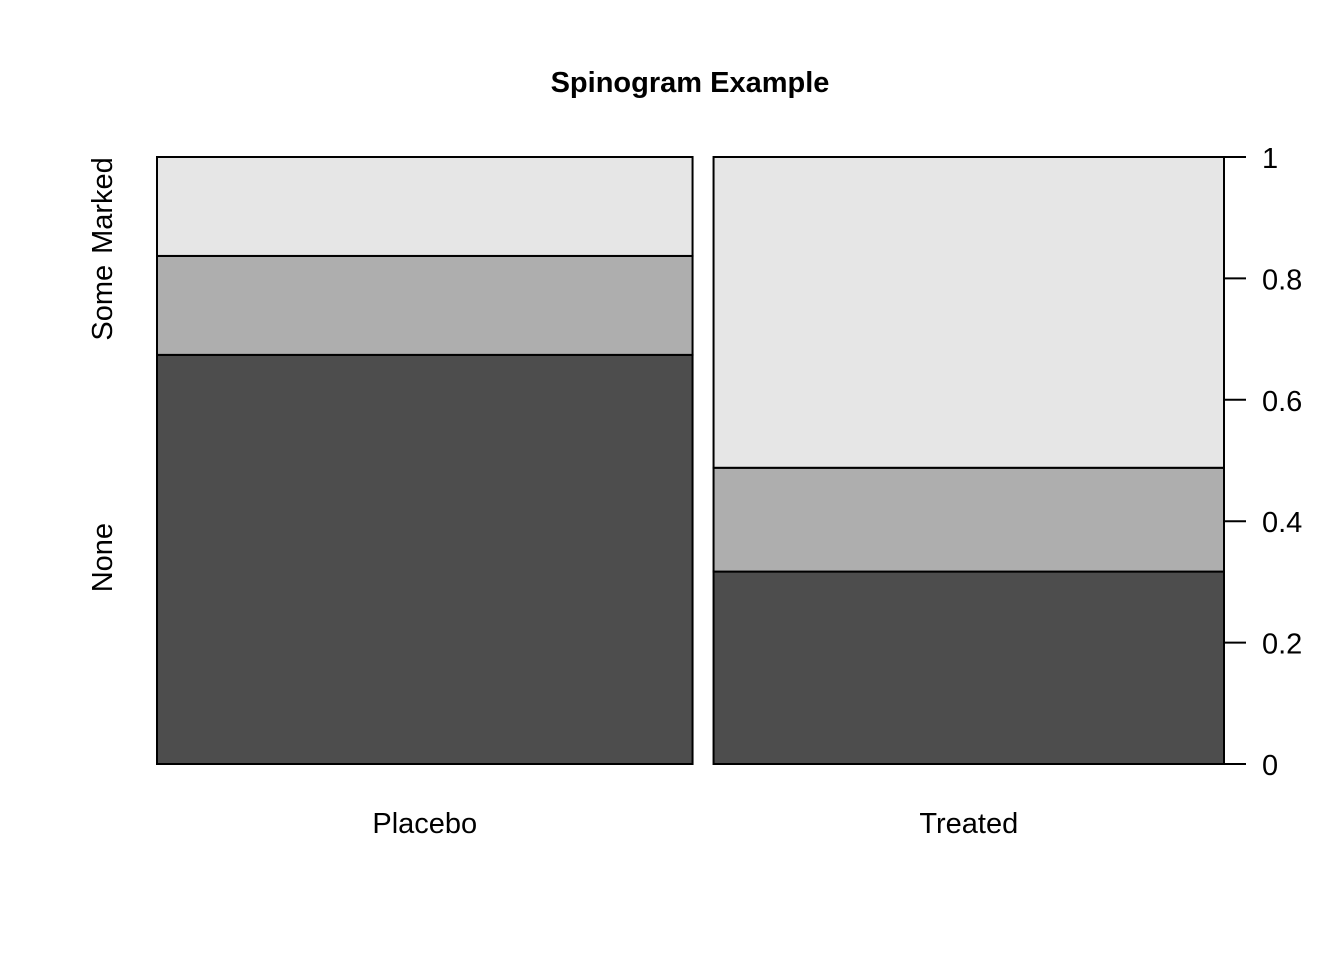 This screenshot has width=1344, height=960. Describe the element at coordinates (103, 374) in the screenshot. I see `left-stack-labels: None Some Marked` at that location.